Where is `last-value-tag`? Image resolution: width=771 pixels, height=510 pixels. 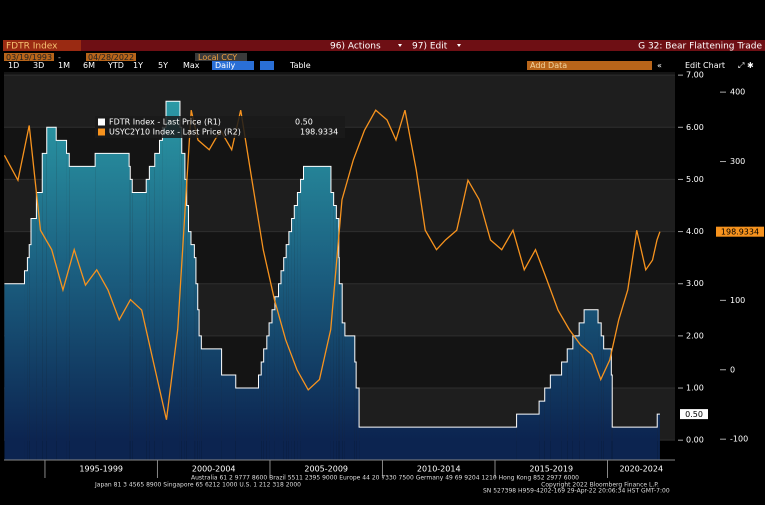 last-value-tag is located at coordinates (740, 231).